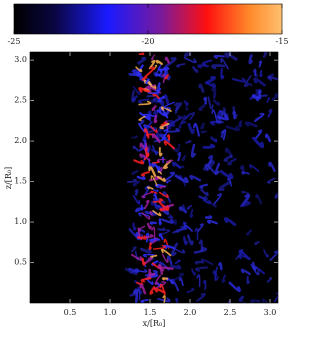  I want to click on colorbar-tick-label: -25, so click(14, 41).